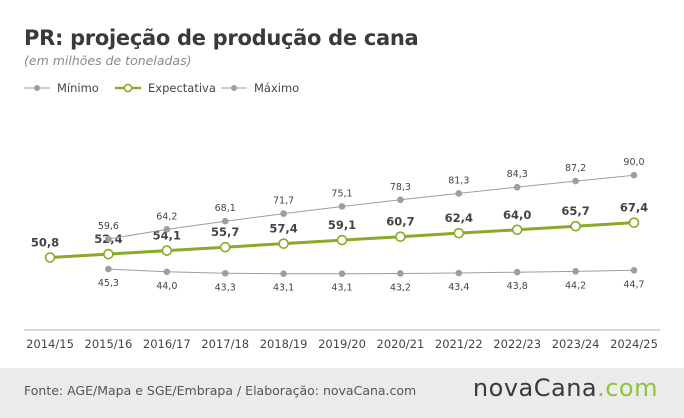  I want to click on x-tick-label: 2014/15, so click(50, 344).